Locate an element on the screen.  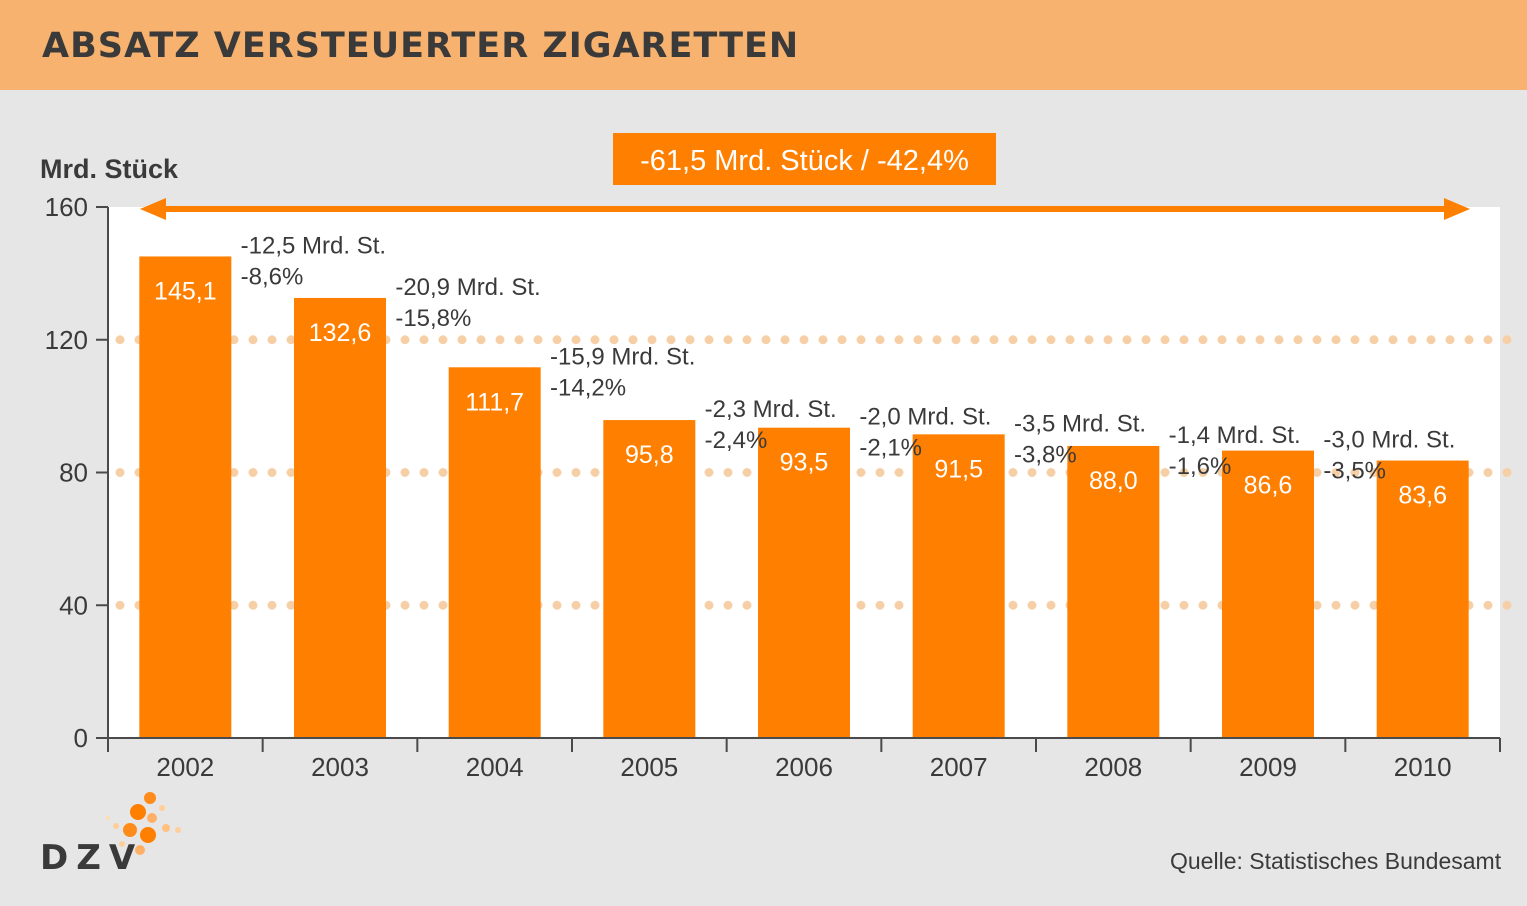
change-pct-label: -2,4% is located at coordinates (736, 440).